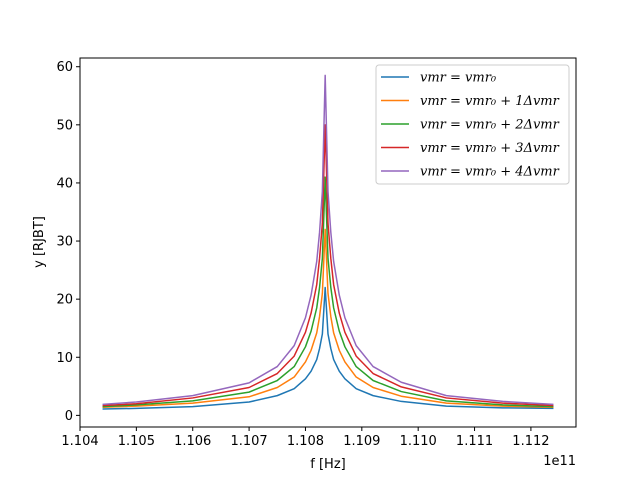 Image resolution: width=640 pixels, height=480 pixels. I want to click on x-tick-label: 1.107, so click(248, 441).